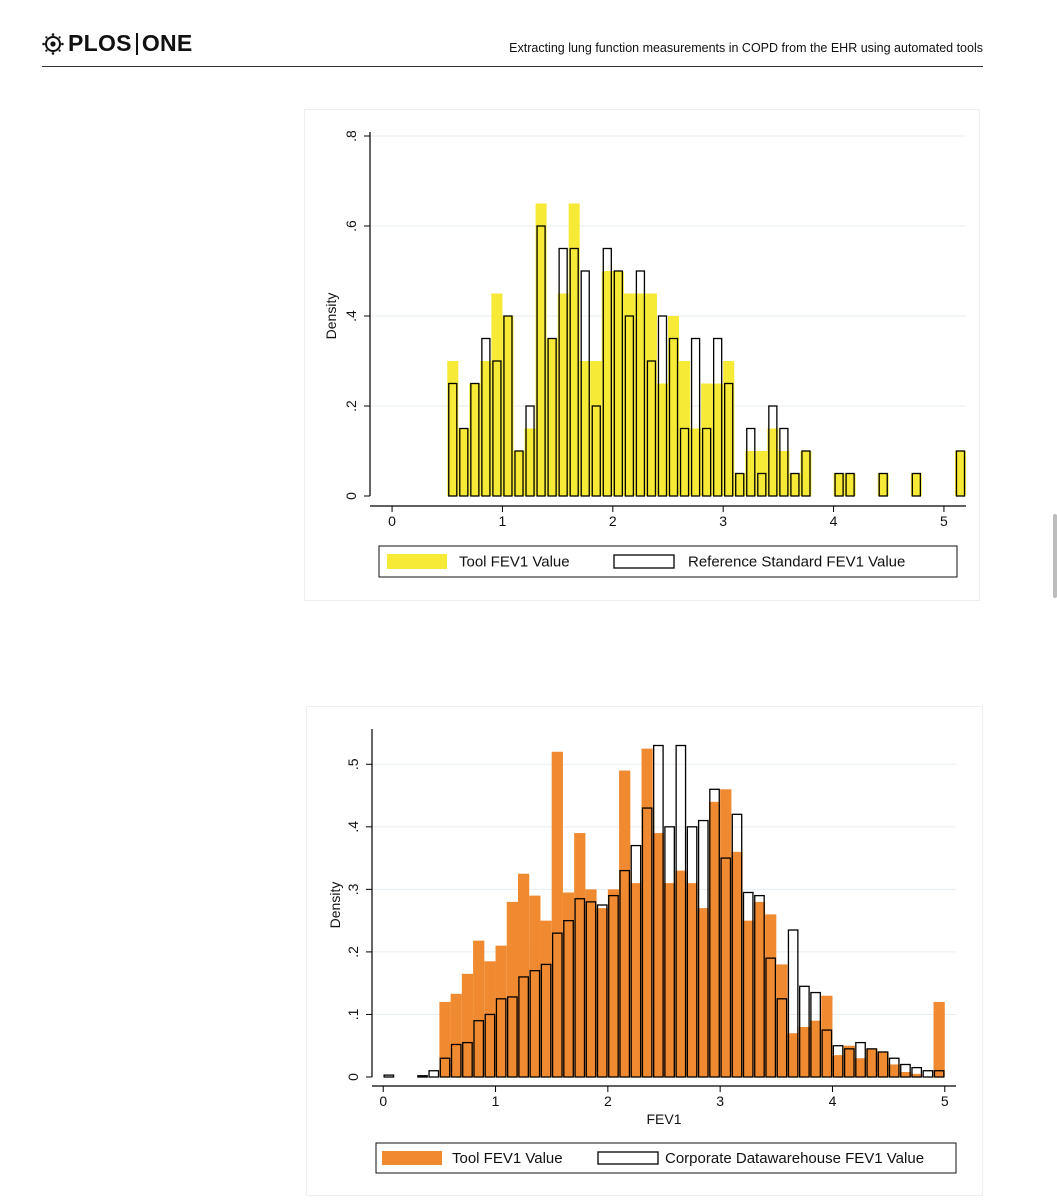 The height and width of the screenshot is (1200, 1057). What do you see at coordinates (136, 43) in the screenshot?
I see `logo-divider` at bounding box center [136, 43].